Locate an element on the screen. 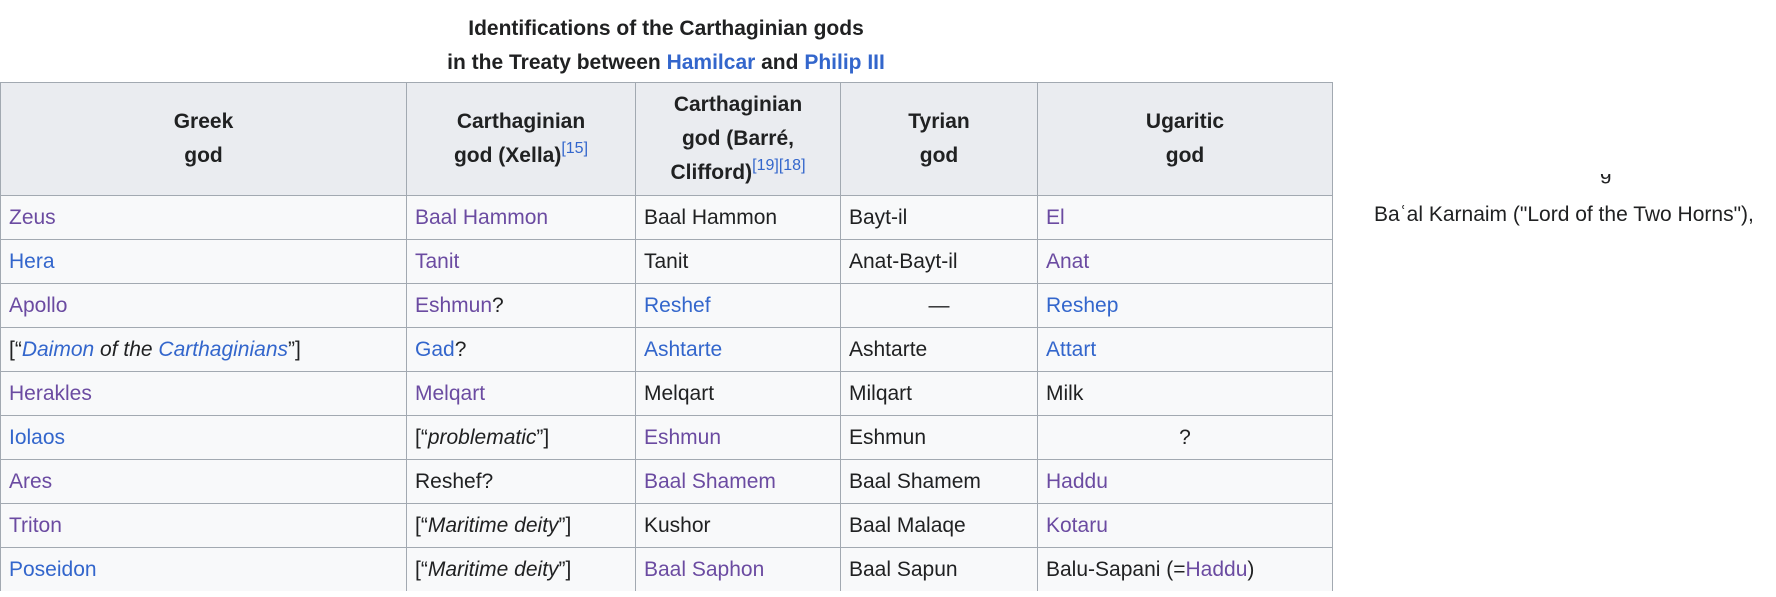 The height and width of the screenshot is (597, 1776). table-row: Zeus Baal Hammon Baal Hammon Bayt-il El is located at coordinates (666, 217).